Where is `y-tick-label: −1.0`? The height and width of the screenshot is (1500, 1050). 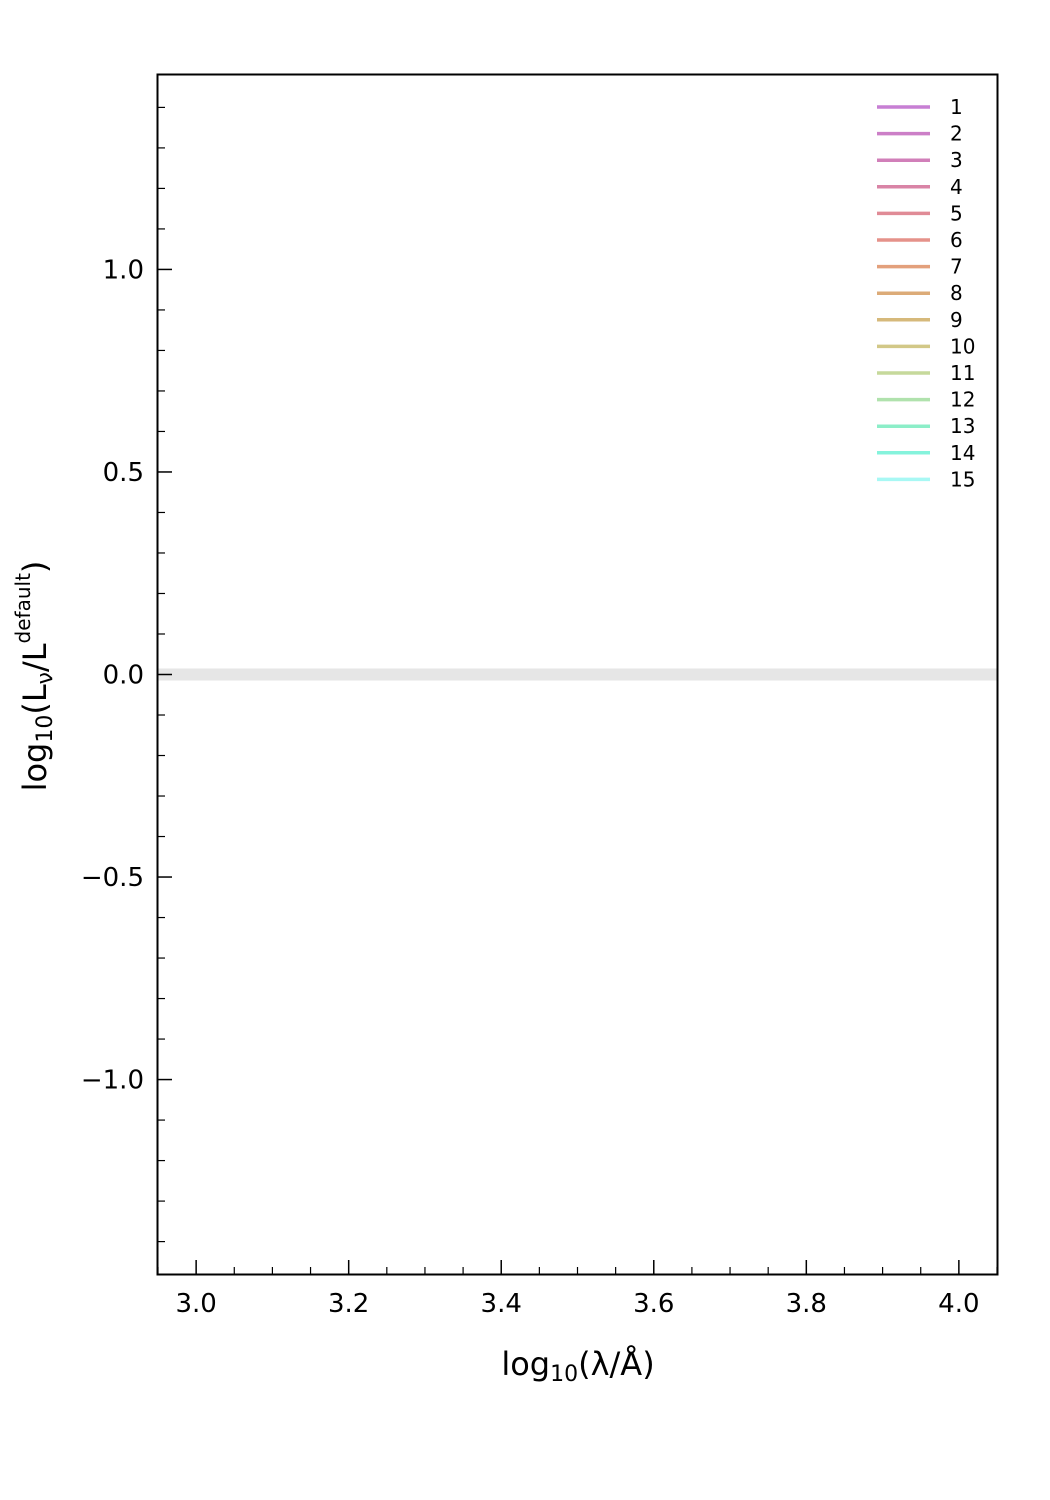 y-tick-label: −1.0 is located at coordinates (112, 1081).